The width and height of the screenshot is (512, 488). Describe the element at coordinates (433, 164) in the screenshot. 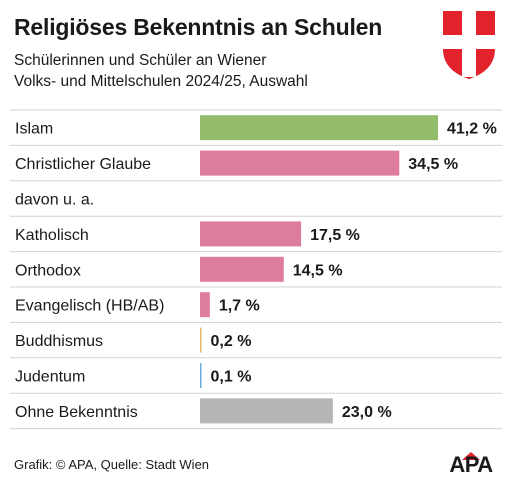

I see `value-label: 34,5 %` at that location.